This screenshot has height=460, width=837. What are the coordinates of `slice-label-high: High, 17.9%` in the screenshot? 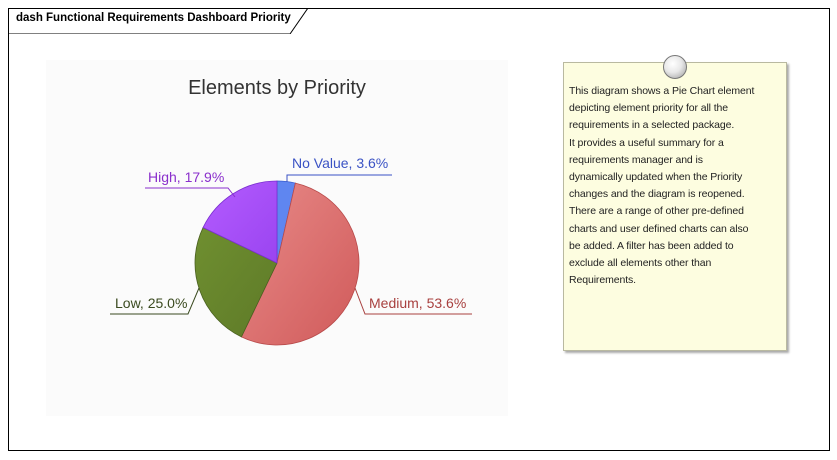 It's located at (186, 177).